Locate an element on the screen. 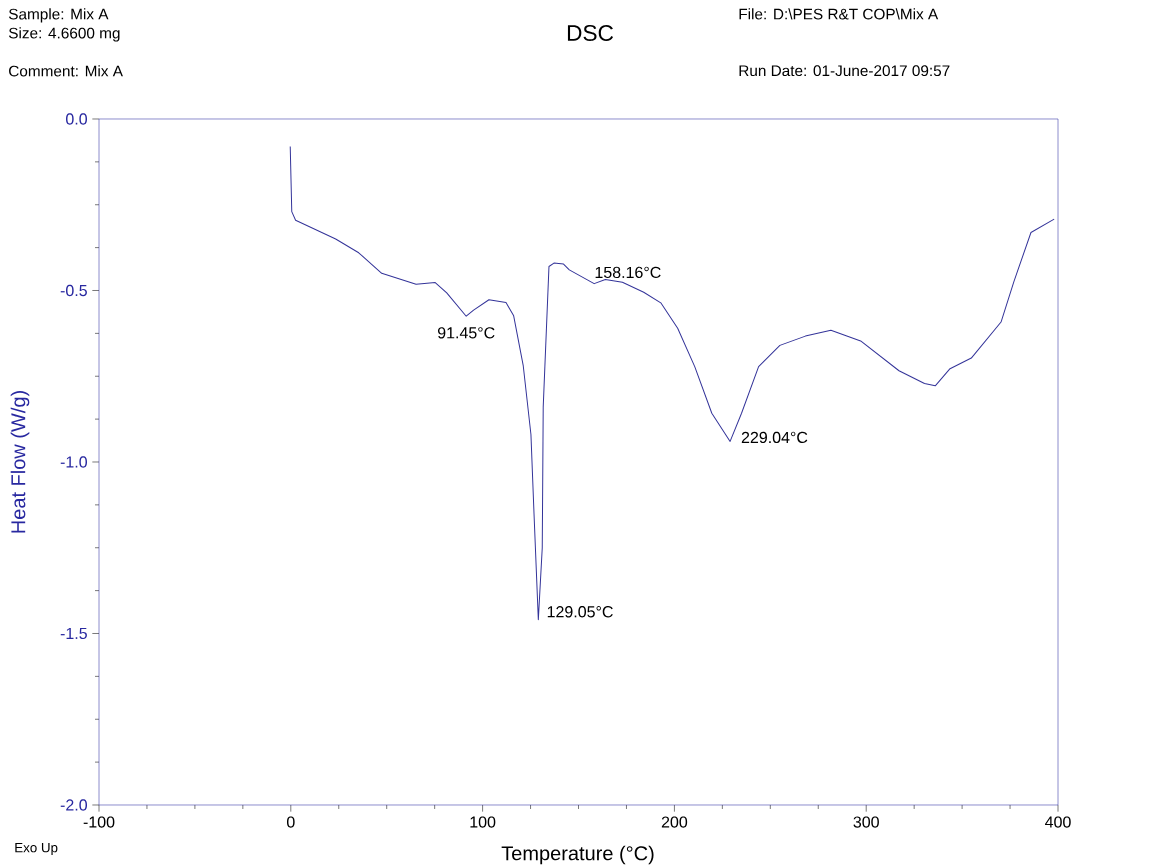 The height and width of the screenshot is (867, 1166). x-tick-label: 200 is located at coordinates (674, 822).